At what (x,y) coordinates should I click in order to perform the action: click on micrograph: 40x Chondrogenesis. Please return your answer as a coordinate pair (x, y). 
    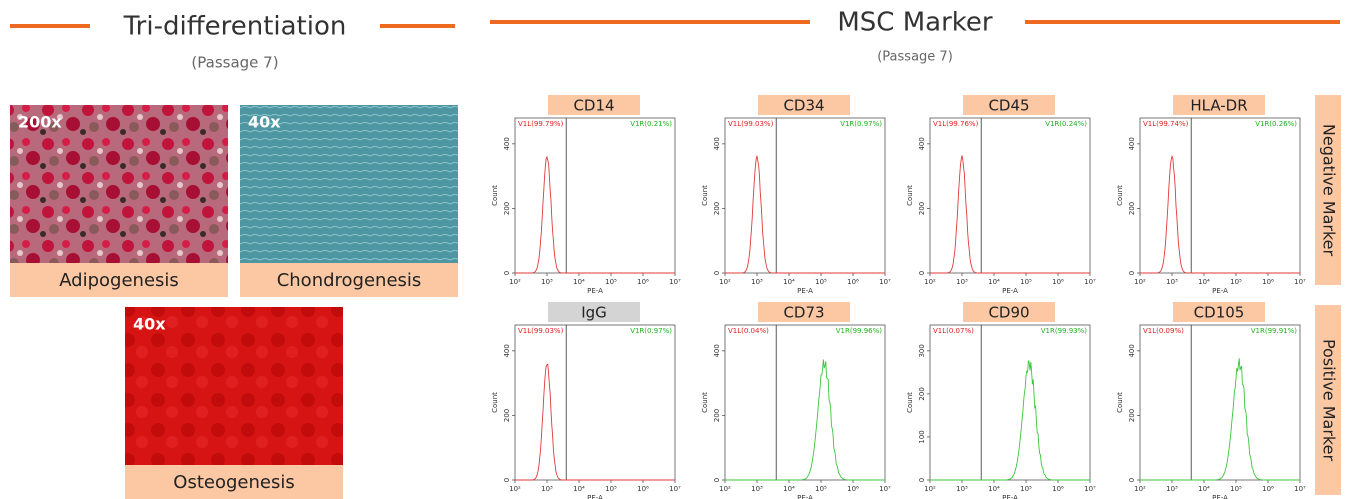
    Looking at the image, I should click on (349, 201).